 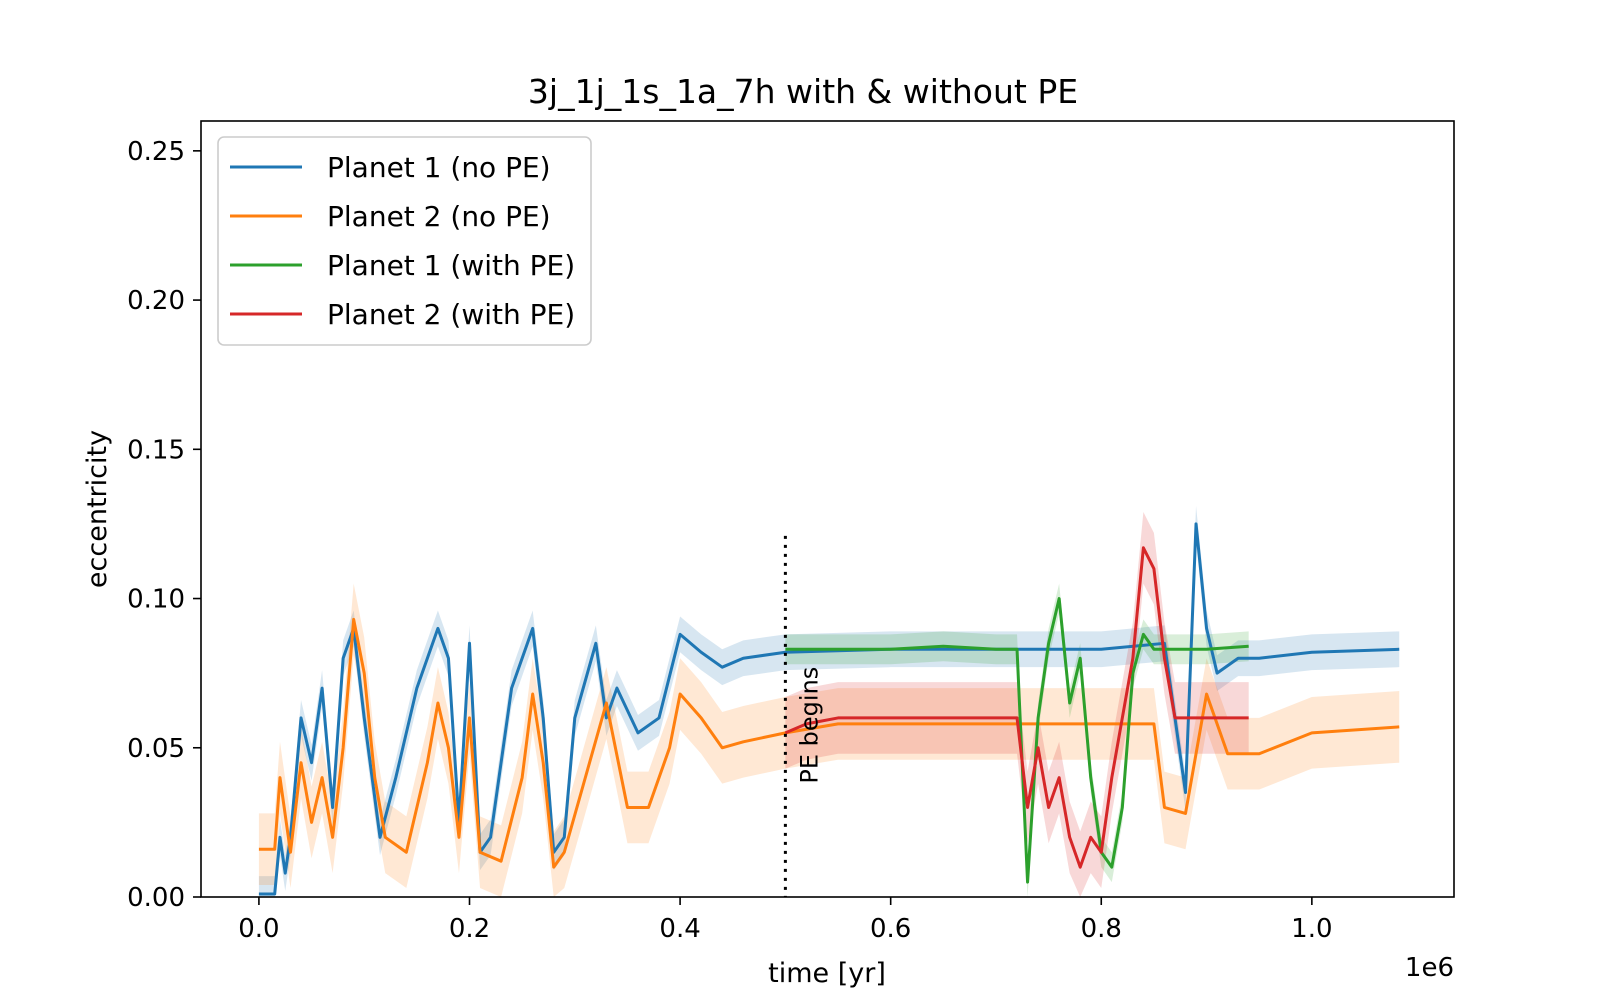 What do you see at coordinates (1429, 968) in the screenshot?
I see `x-offset-text: 1e6` at bounding box center [1429, 968].